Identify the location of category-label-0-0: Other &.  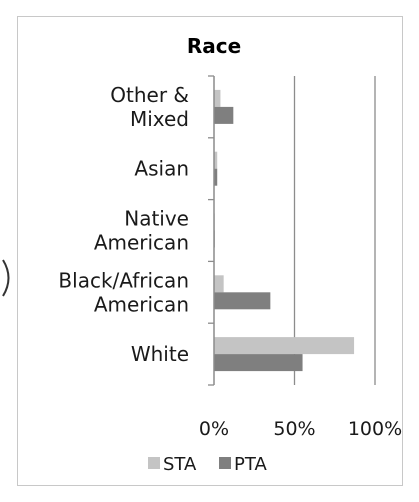
(149, 95).